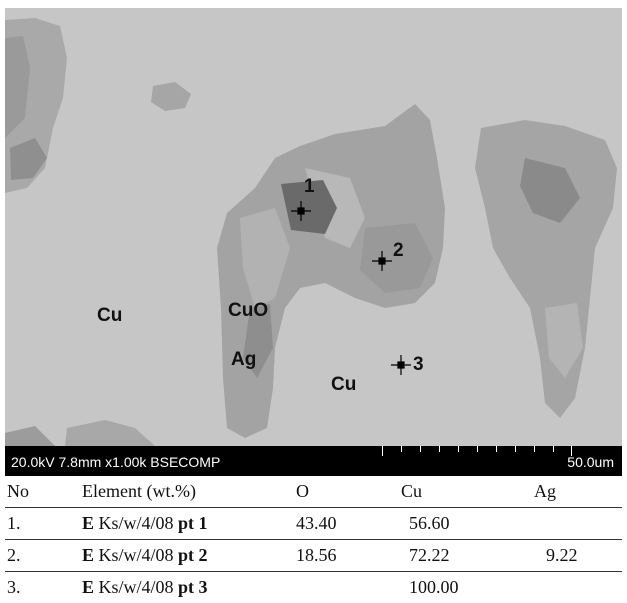 The width and height of the screenshot is (627, 603). I want to click on row-no: 1., so click(43, 524).